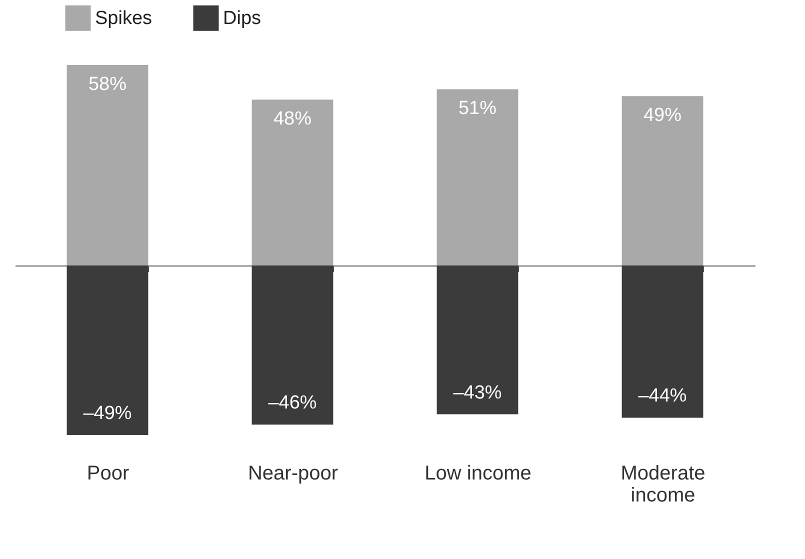 The image size is (805, 559). Describe the element at coordinates (663, 484) in the screenshot. I see `x-tick-label: Moderate income` at that location.